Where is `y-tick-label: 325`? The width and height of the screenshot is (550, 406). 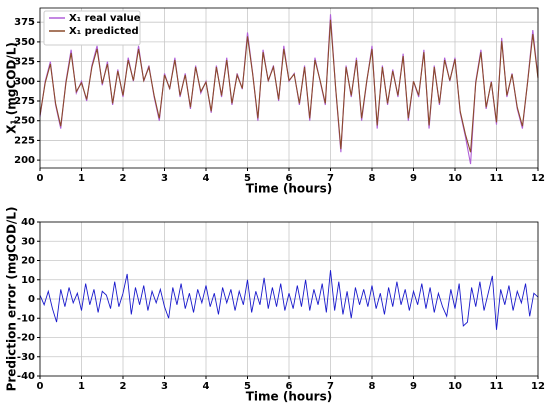 y-tick-label: 325 is located at coordinates (24, 62).